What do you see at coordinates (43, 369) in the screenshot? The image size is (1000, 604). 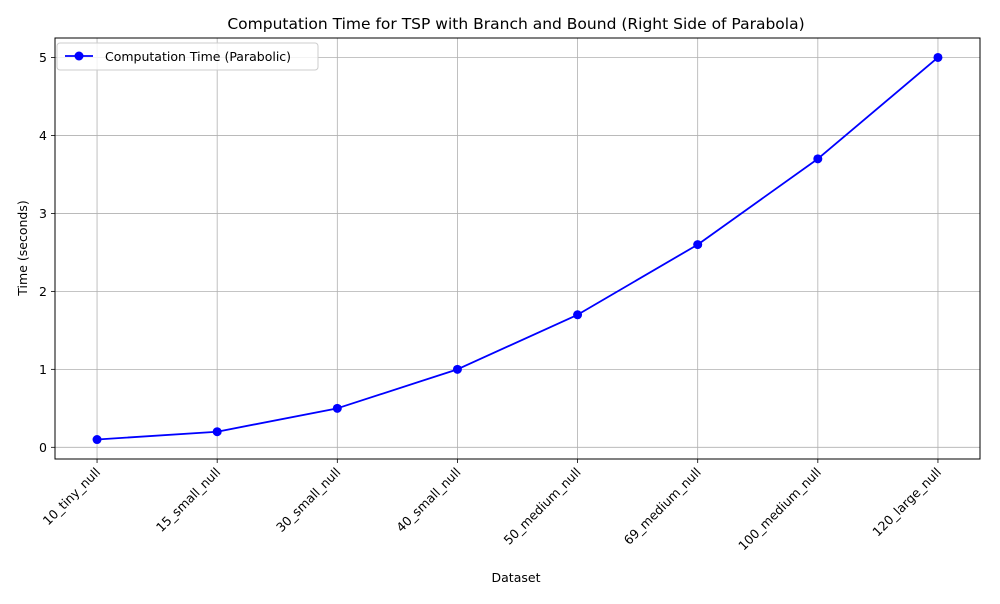 I see `y-tick-label: 1` at bounding box center [43, 369].